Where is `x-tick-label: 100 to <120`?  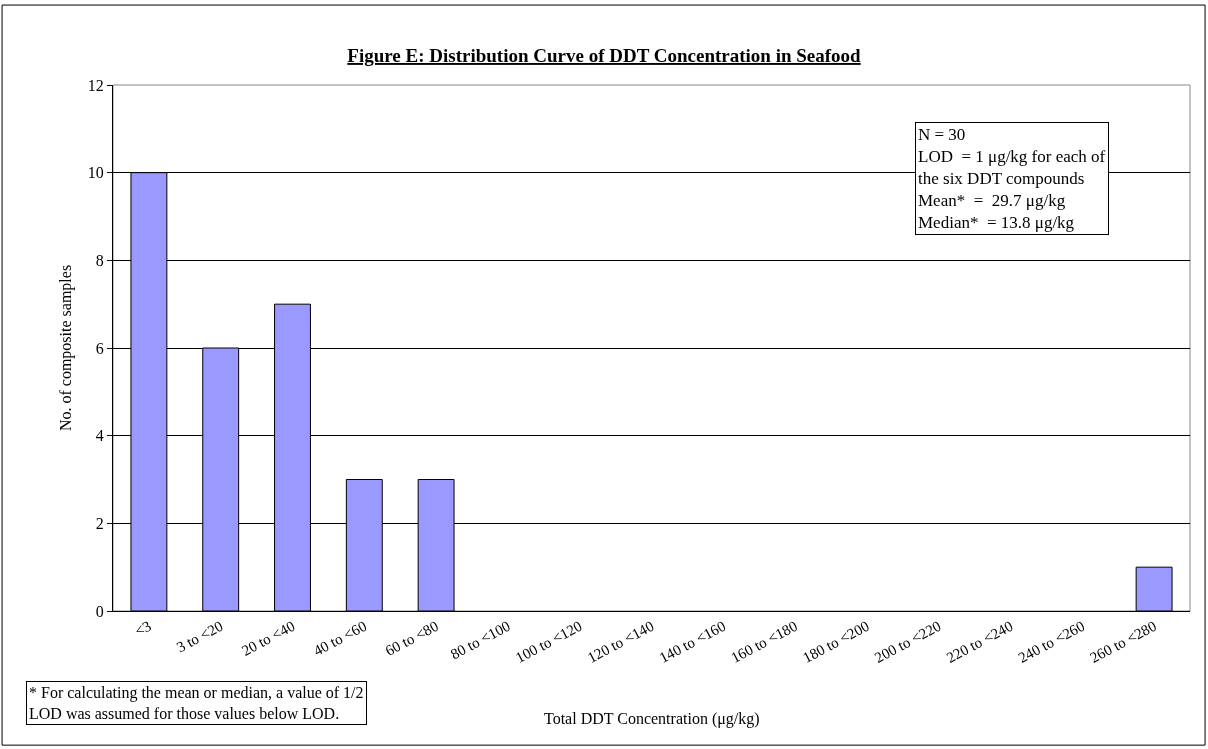
x-tick-label: 100 to <120 is located at coordinates (548, 641).